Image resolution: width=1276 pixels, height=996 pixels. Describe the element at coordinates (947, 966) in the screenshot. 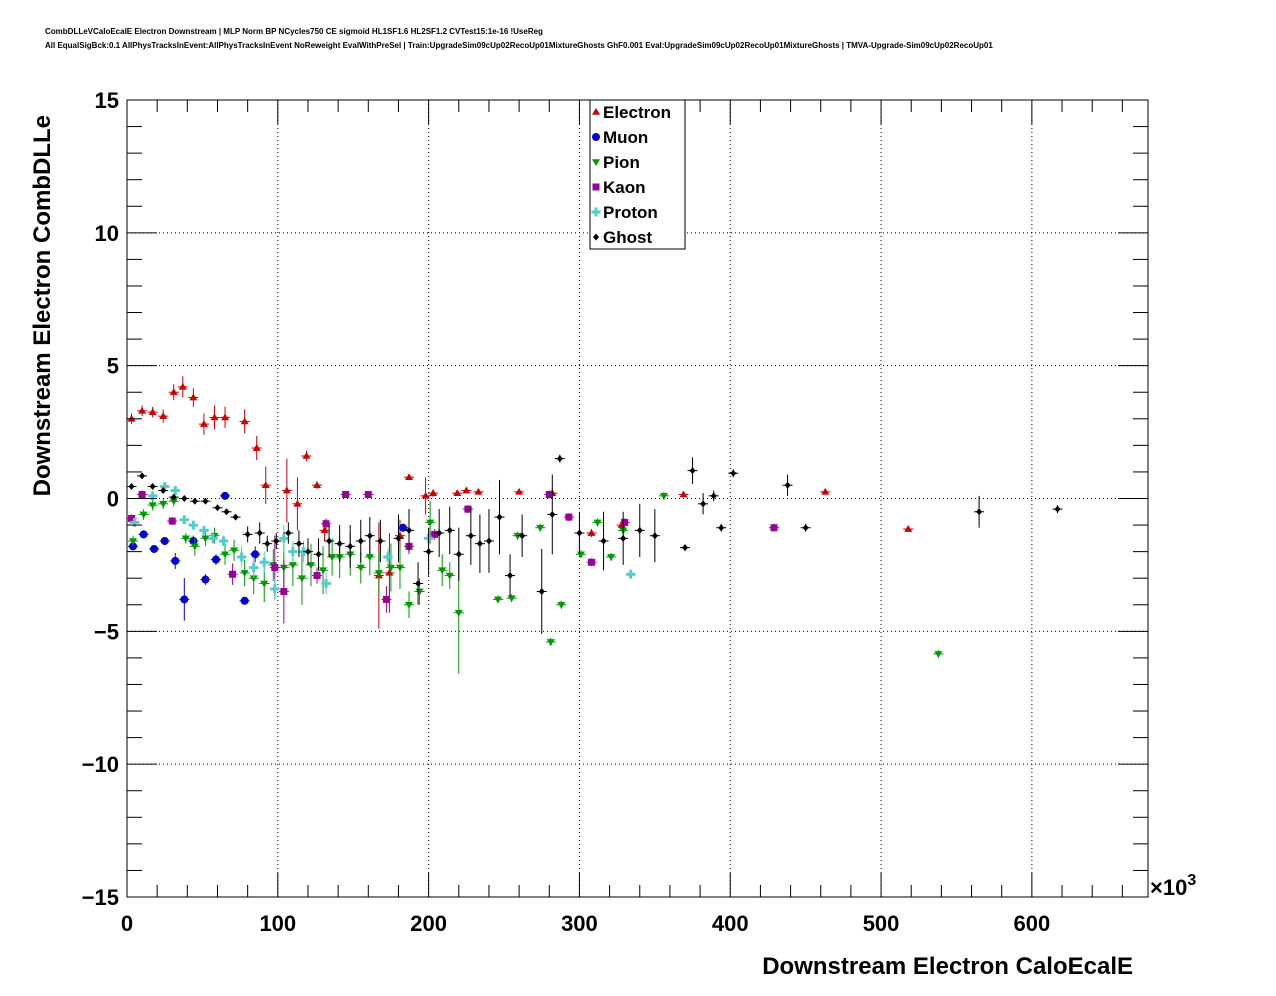

I see `x-axis-label: Downstream Electron CaloEcalE` at that location.